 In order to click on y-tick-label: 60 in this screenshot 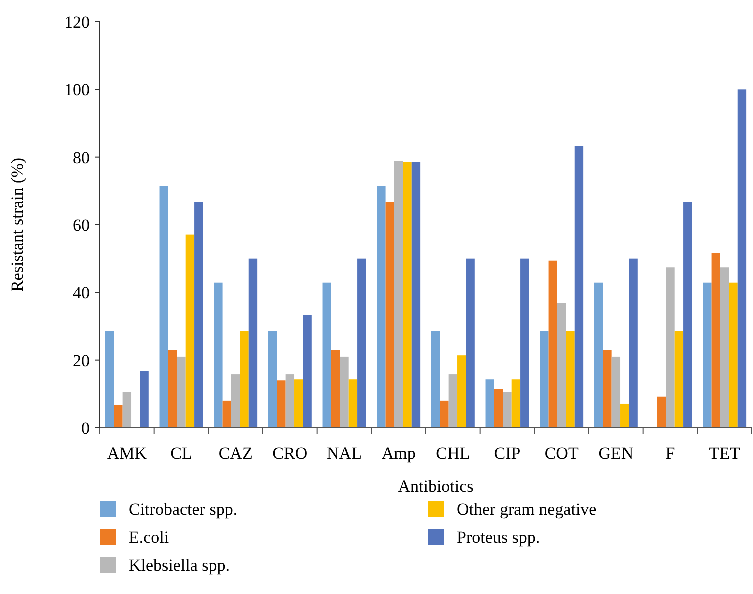, I will do `click(81, 225)`.